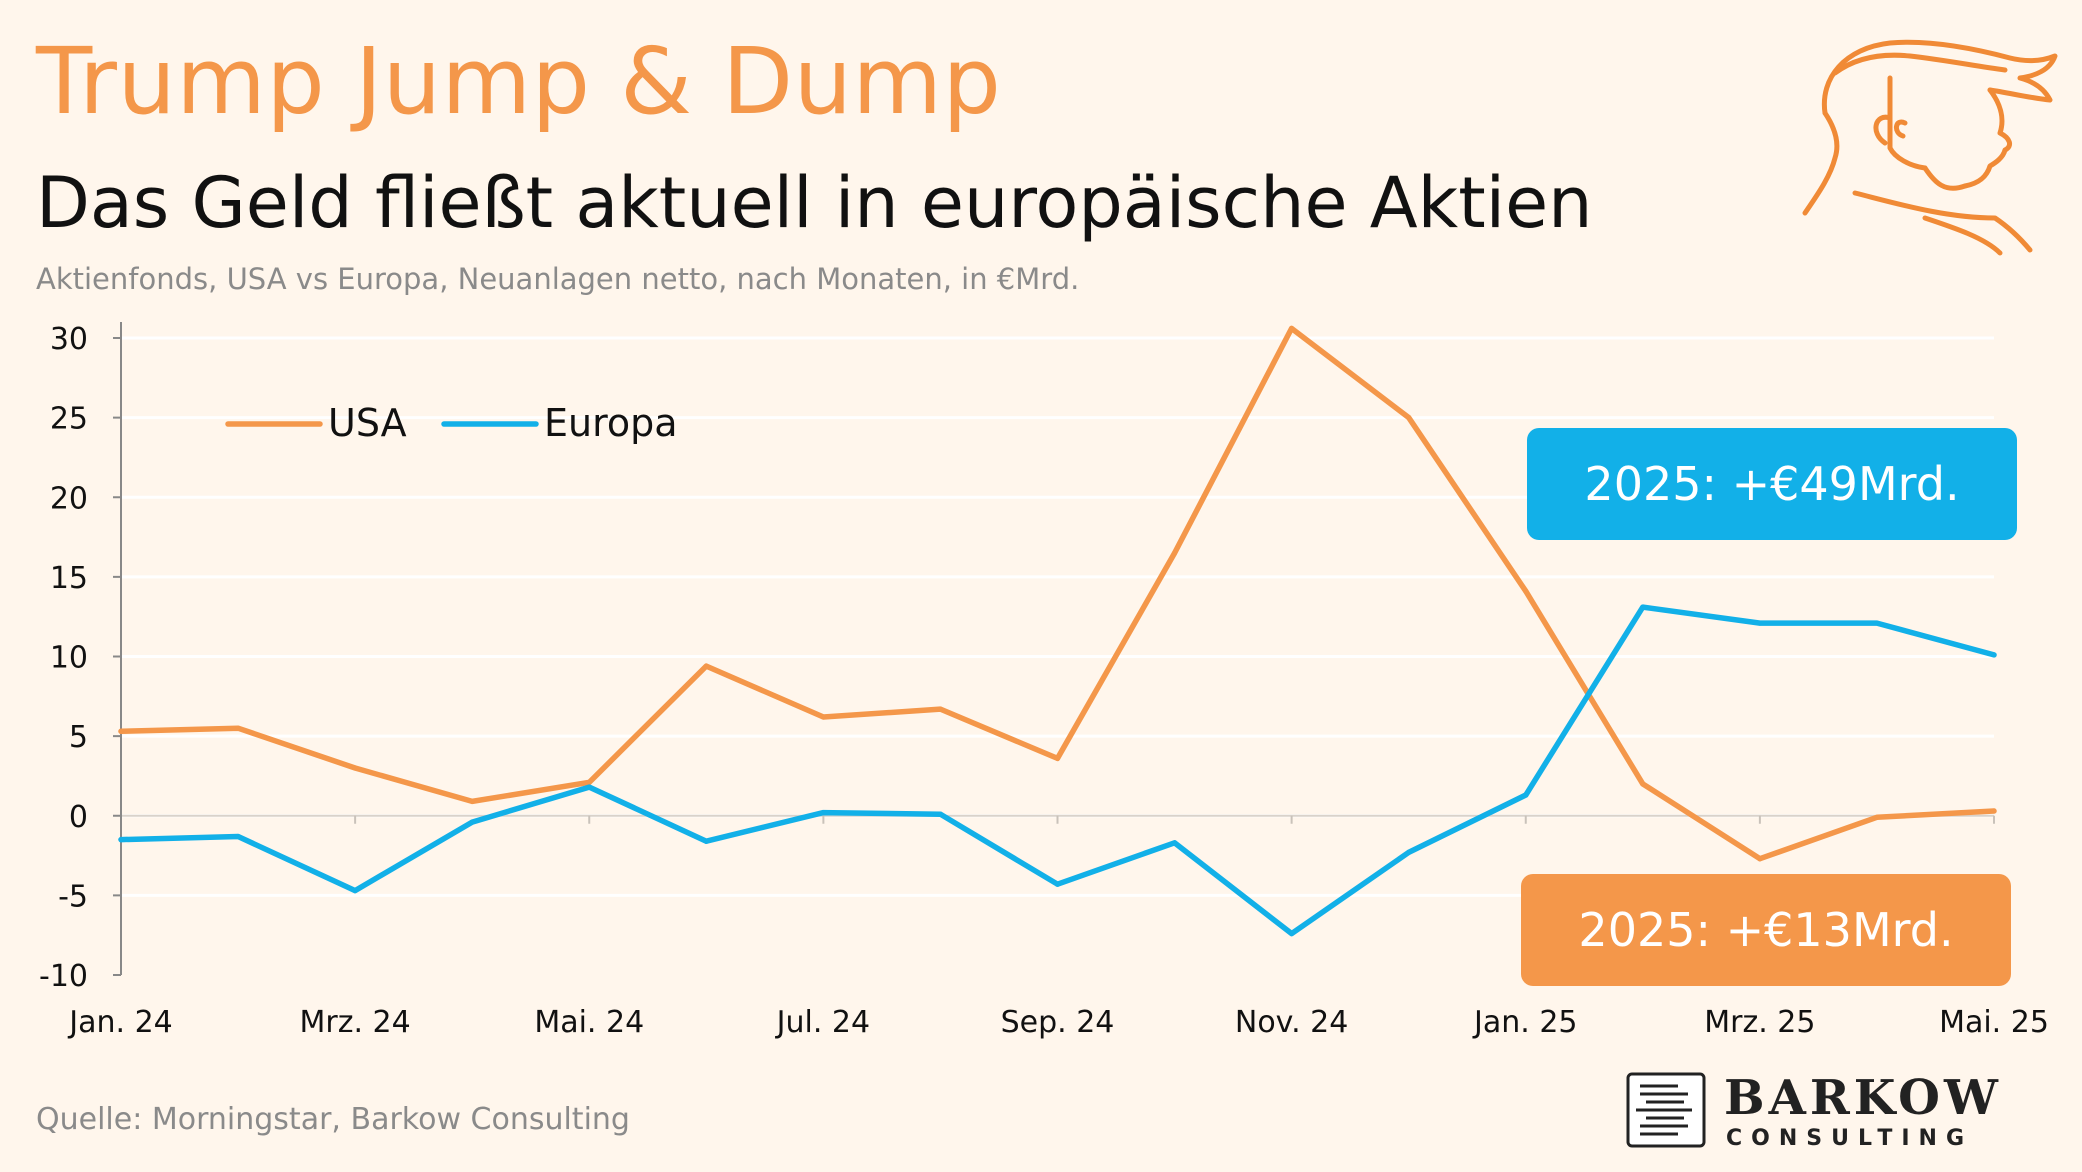  I want to click on x-tick-label: Mai. 25, so click(1994, 1022).